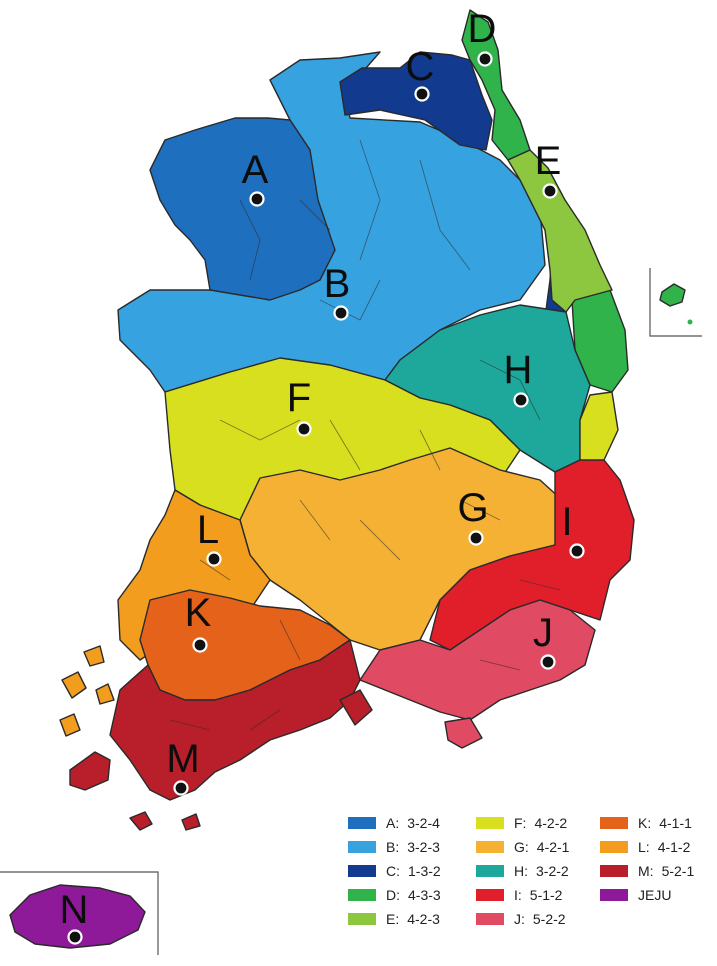 The width and height of the screenshot is (717, 966). What do you see at coordinates (477, 660) in the screenshot?
I see `region-j` at bounding box center [477, 660].